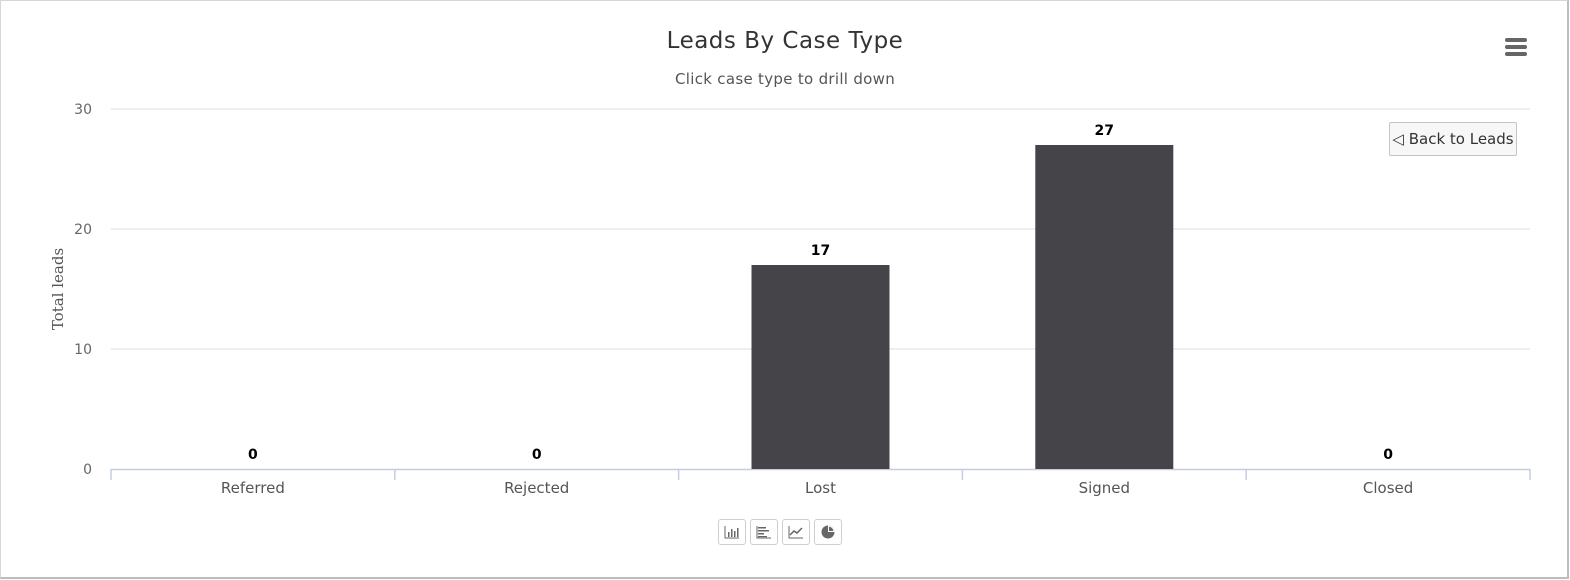  Describe the element at coordinates (796, 532) in the screenshot. I see `line-chart-icon` at that location.